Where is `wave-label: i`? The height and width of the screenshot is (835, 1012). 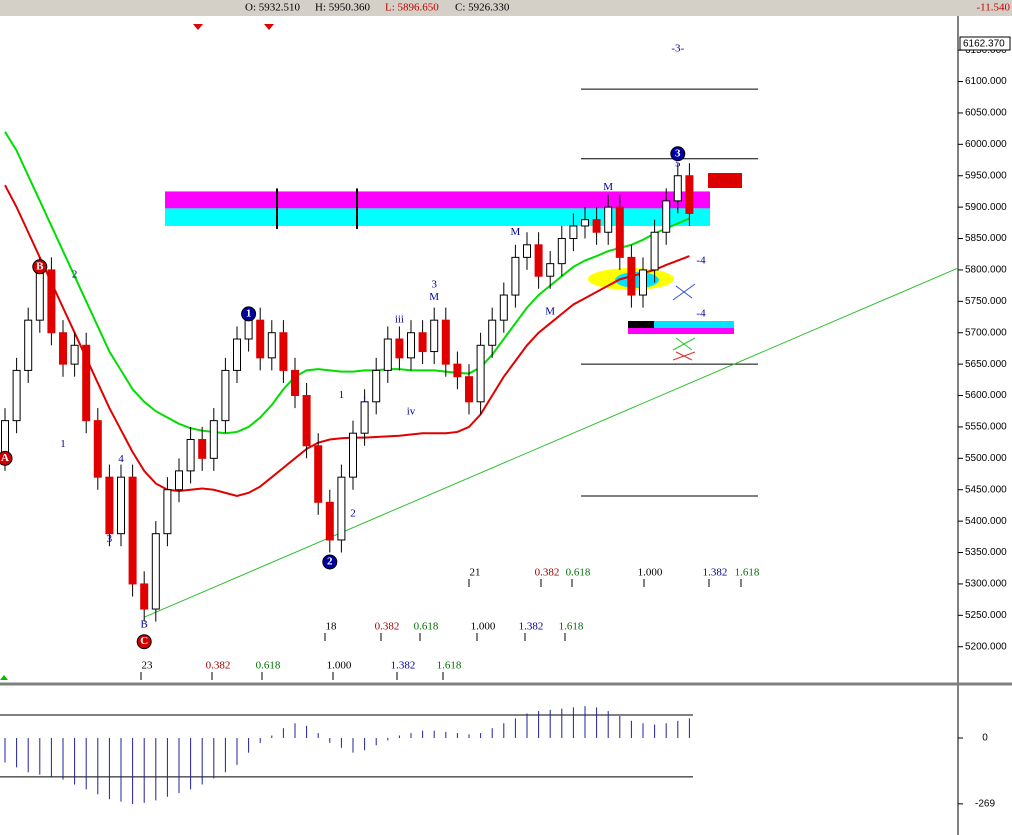
wave-label: i is located at coordinates (364, 399).